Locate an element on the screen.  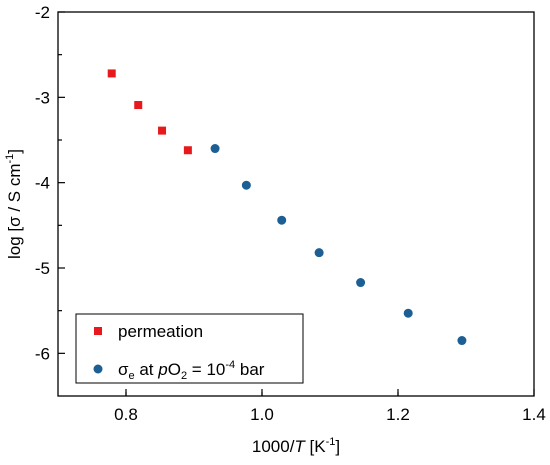
x-axis-title-italic: T is located at coordinates (300, 446).